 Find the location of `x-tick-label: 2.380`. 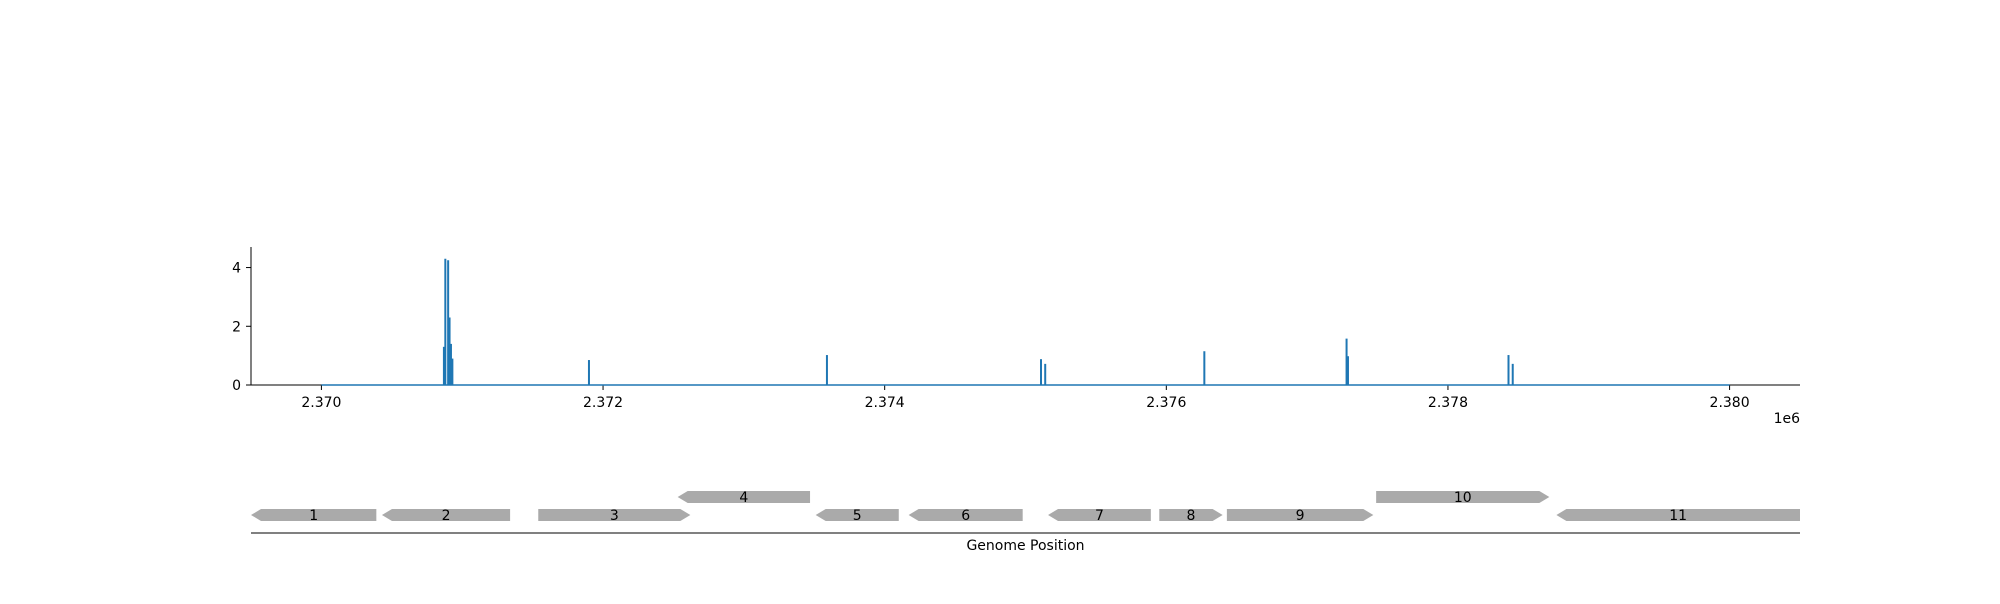

x-tick-label: 2.380 is located at coordinates (1730, 403).